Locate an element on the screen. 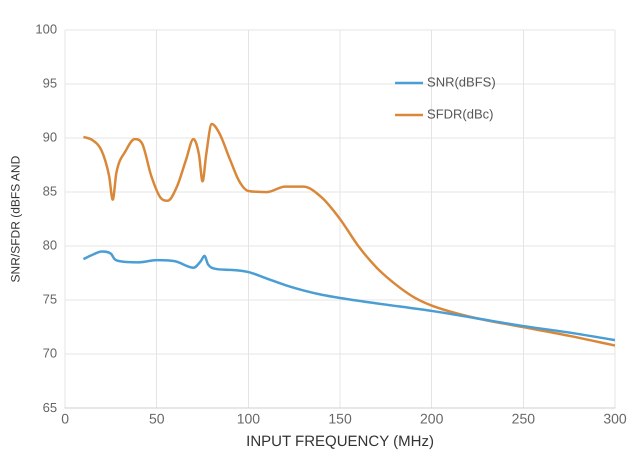 This screenshot has width=630, height=458. x-tick-label: 200 is located at coordinates (432, 418).